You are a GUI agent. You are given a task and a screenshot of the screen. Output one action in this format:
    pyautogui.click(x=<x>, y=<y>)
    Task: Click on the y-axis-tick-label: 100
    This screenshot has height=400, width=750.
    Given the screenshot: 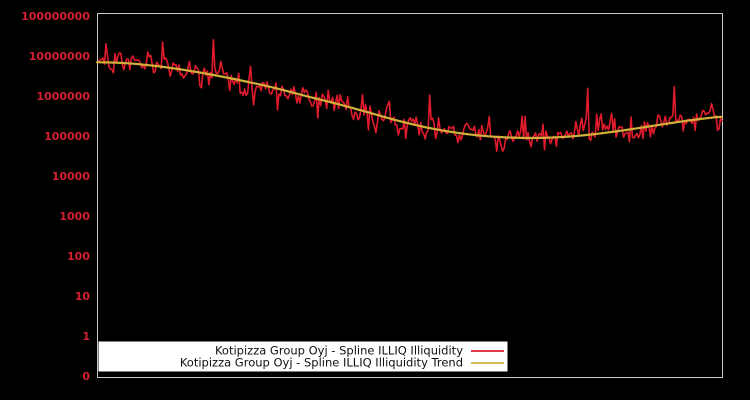 What is the action you would take?
    pyautogui.click(x=78, y=256)
    